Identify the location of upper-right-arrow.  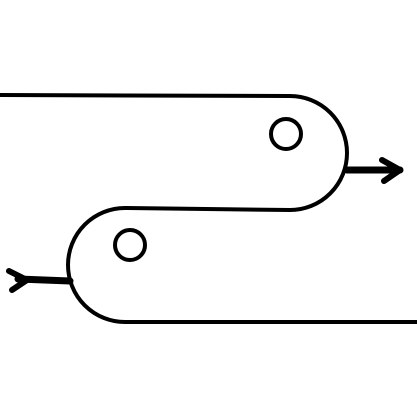
(373, 170).